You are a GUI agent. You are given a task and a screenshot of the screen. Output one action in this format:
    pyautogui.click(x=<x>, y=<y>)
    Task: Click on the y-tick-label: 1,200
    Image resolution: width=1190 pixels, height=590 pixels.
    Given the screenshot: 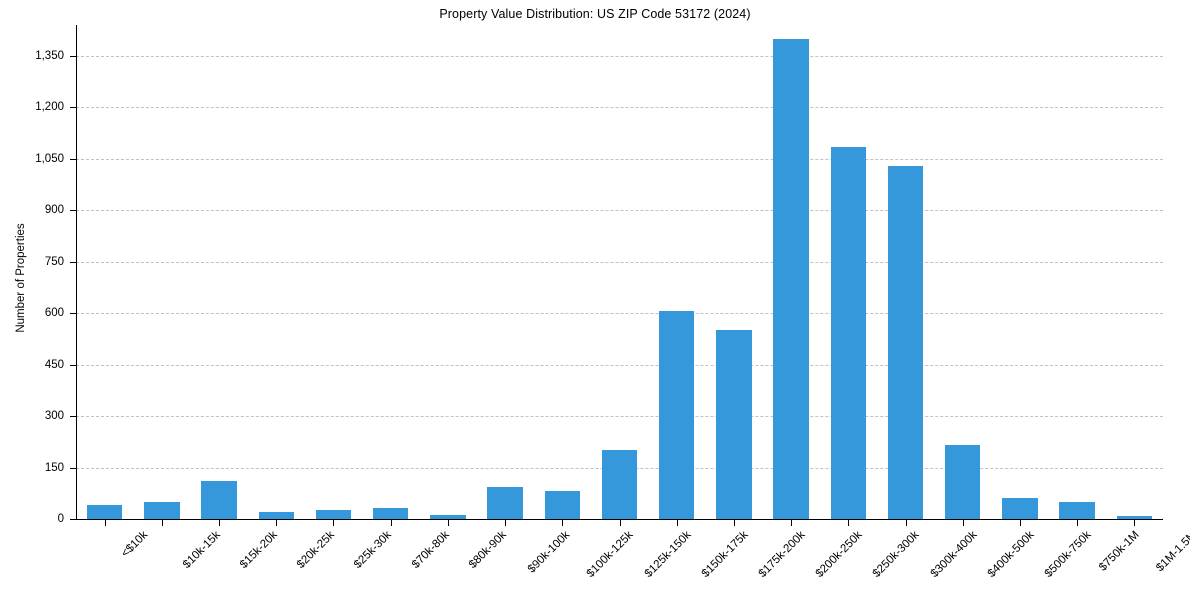 What is the action you would take?
    pyautogui.click(x=49, y=107)
    